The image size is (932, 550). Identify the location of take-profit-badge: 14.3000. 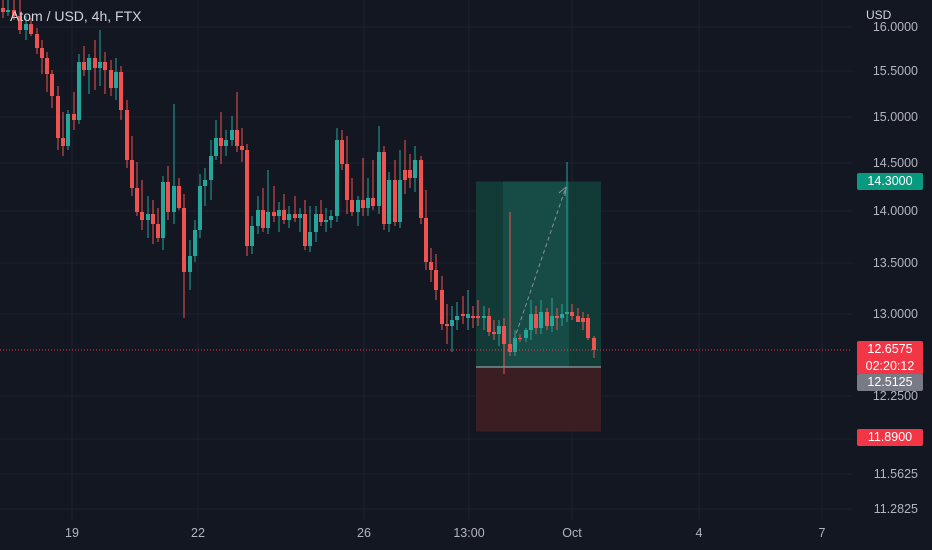
(890, 181).